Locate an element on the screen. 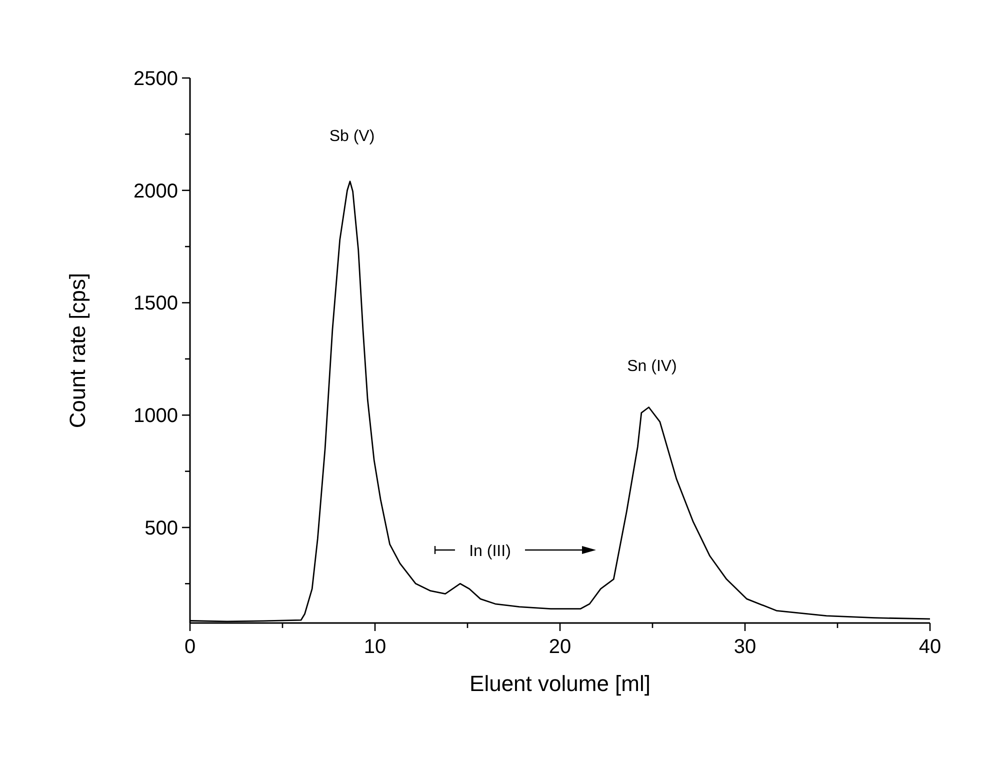 The width and height of the screenshot is (985, 758). x-axis-title: Eluent volume [ml] is located at coordinates (560, 683).